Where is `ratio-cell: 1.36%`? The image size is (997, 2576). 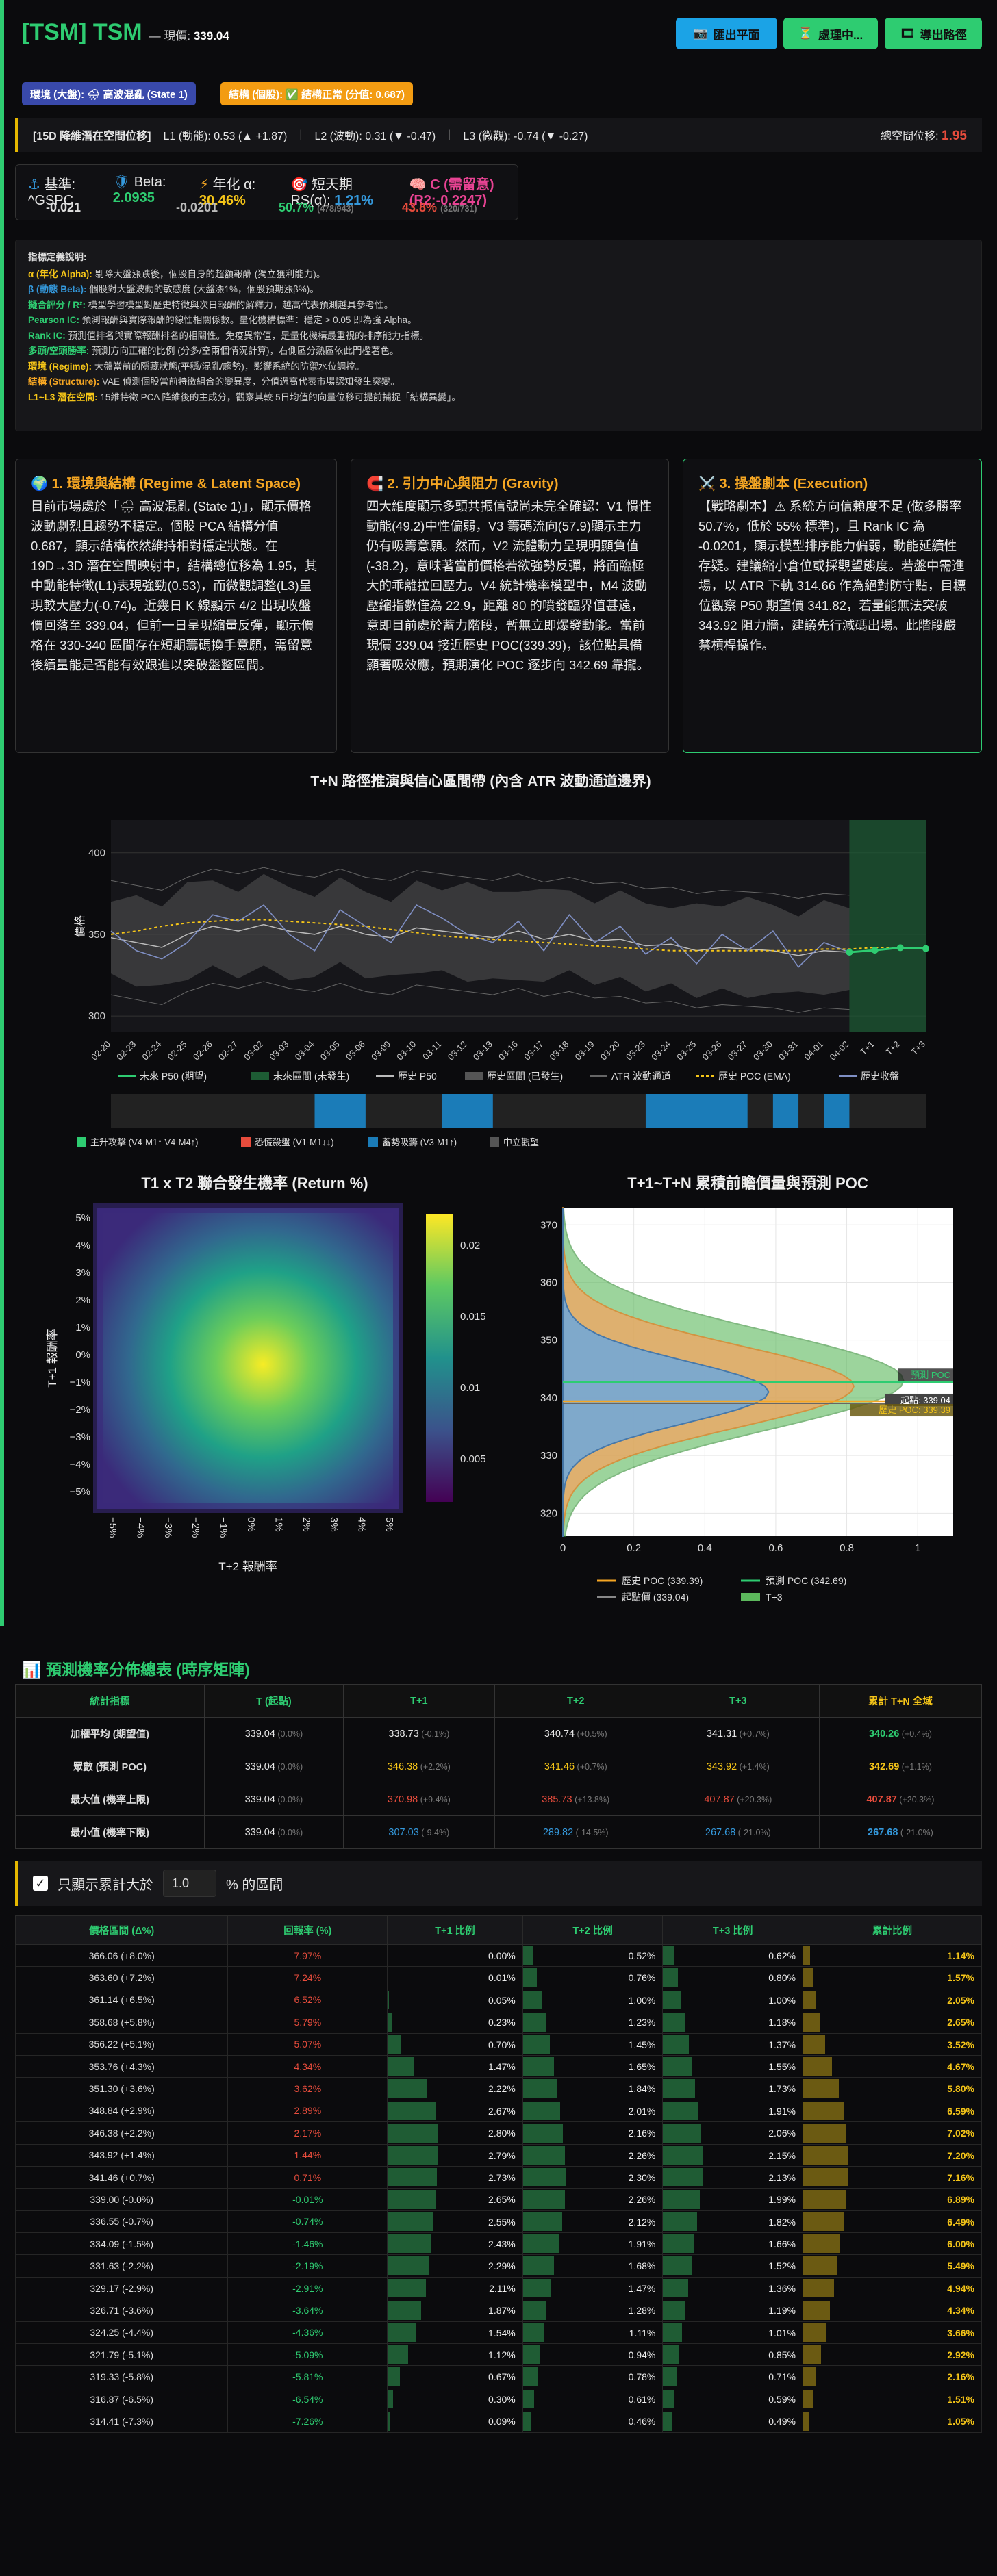 ratio-cell: 1.36% is located at coordinates (733, 2288).